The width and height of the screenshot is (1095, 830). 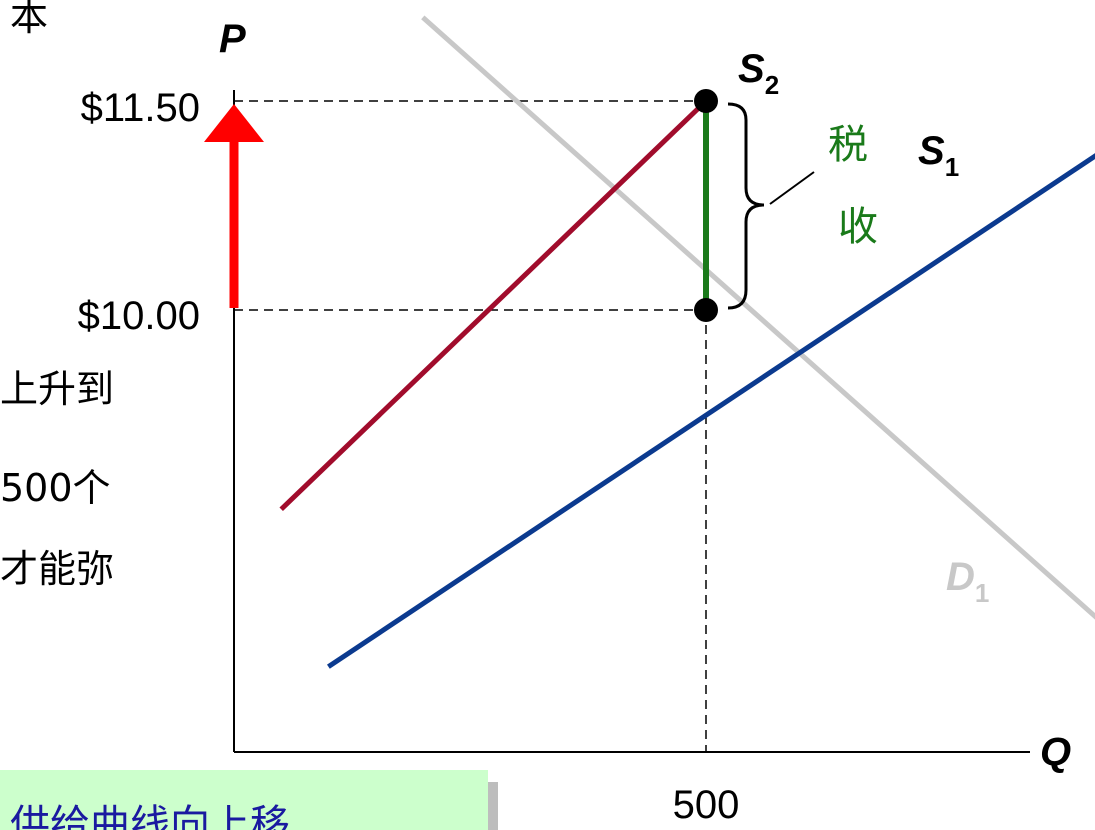 What do you see at coordinates (232, 39) in the screenshot?
I see `y-axis-label: P` at bounding box center [232, 39].